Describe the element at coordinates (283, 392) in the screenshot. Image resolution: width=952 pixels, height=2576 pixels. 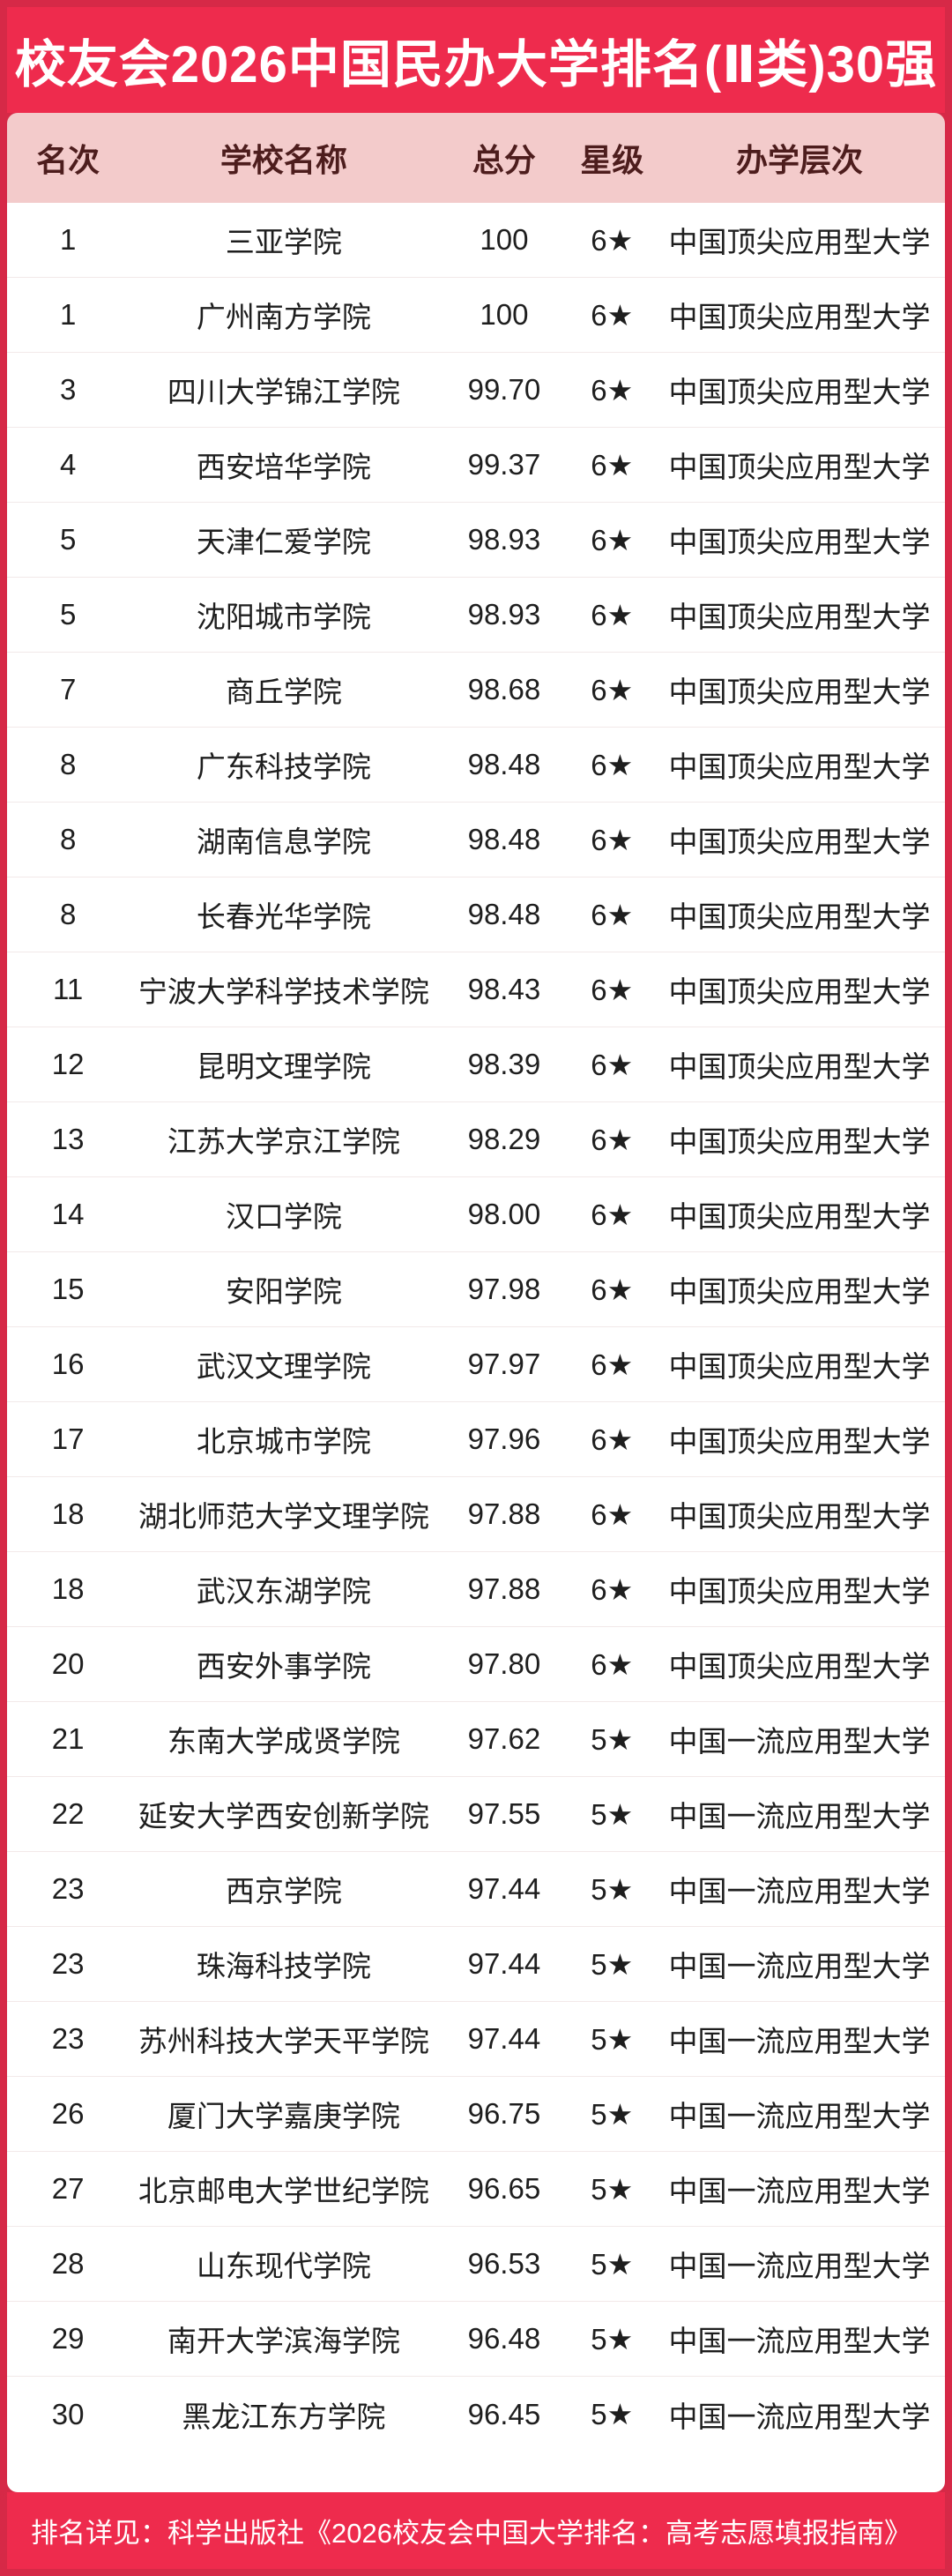
I see `school-name-cell: 四川大学锦江学院` at that location.